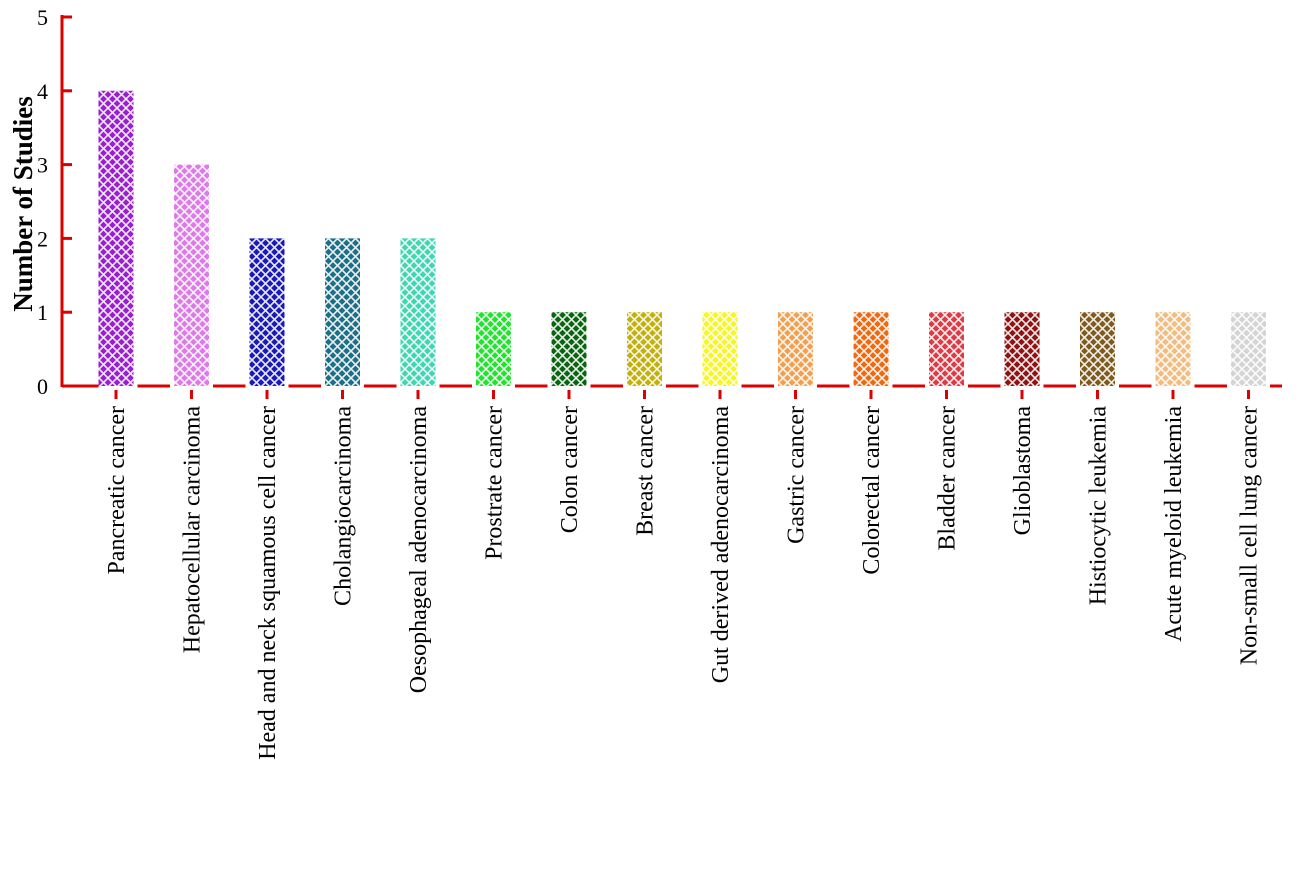  Describe the element at coordinates (42, 312) in the screenshot. I see `y-tick-label: 1` at that location.